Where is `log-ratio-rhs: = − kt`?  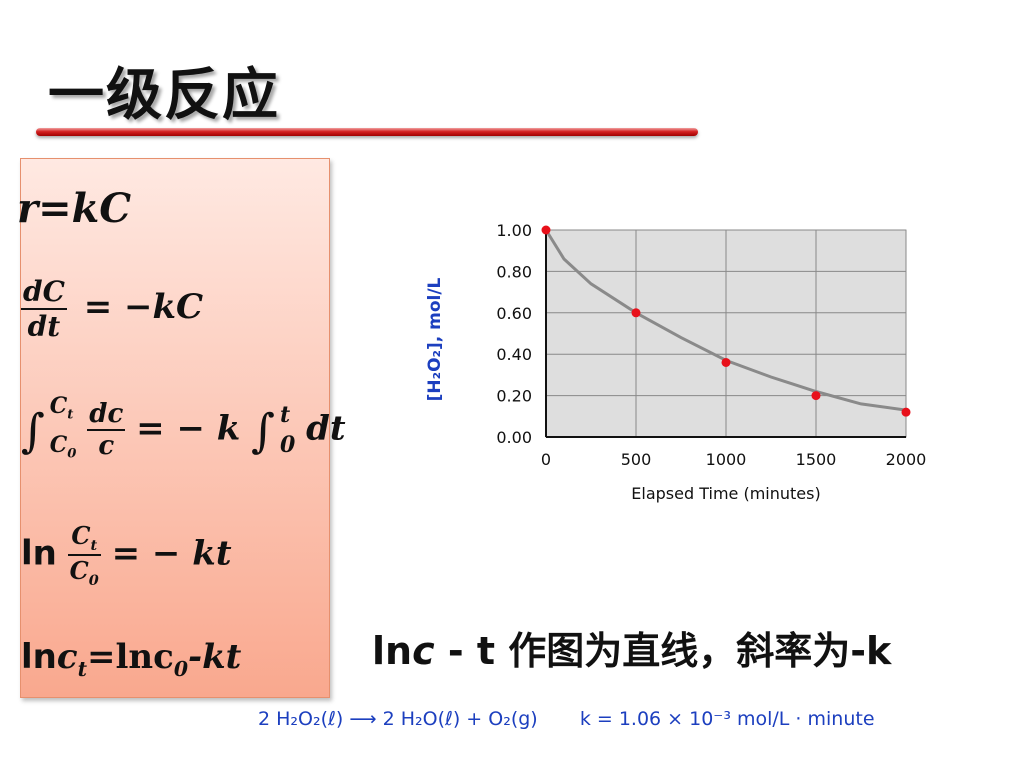
log-ratio-rhs: = − kt is located at coordinates (171, 553).